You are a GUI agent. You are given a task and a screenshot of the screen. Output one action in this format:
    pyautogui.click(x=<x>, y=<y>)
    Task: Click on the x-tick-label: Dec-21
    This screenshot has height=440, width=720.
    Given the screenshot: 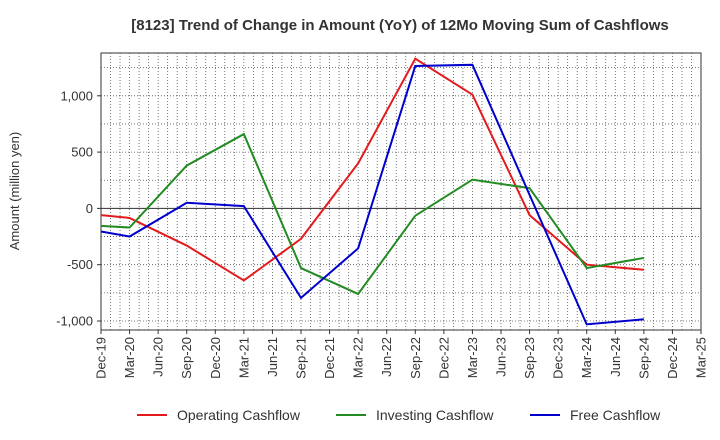 What is the action you would take?
    pyautogui.click(x=329, y=358)
    